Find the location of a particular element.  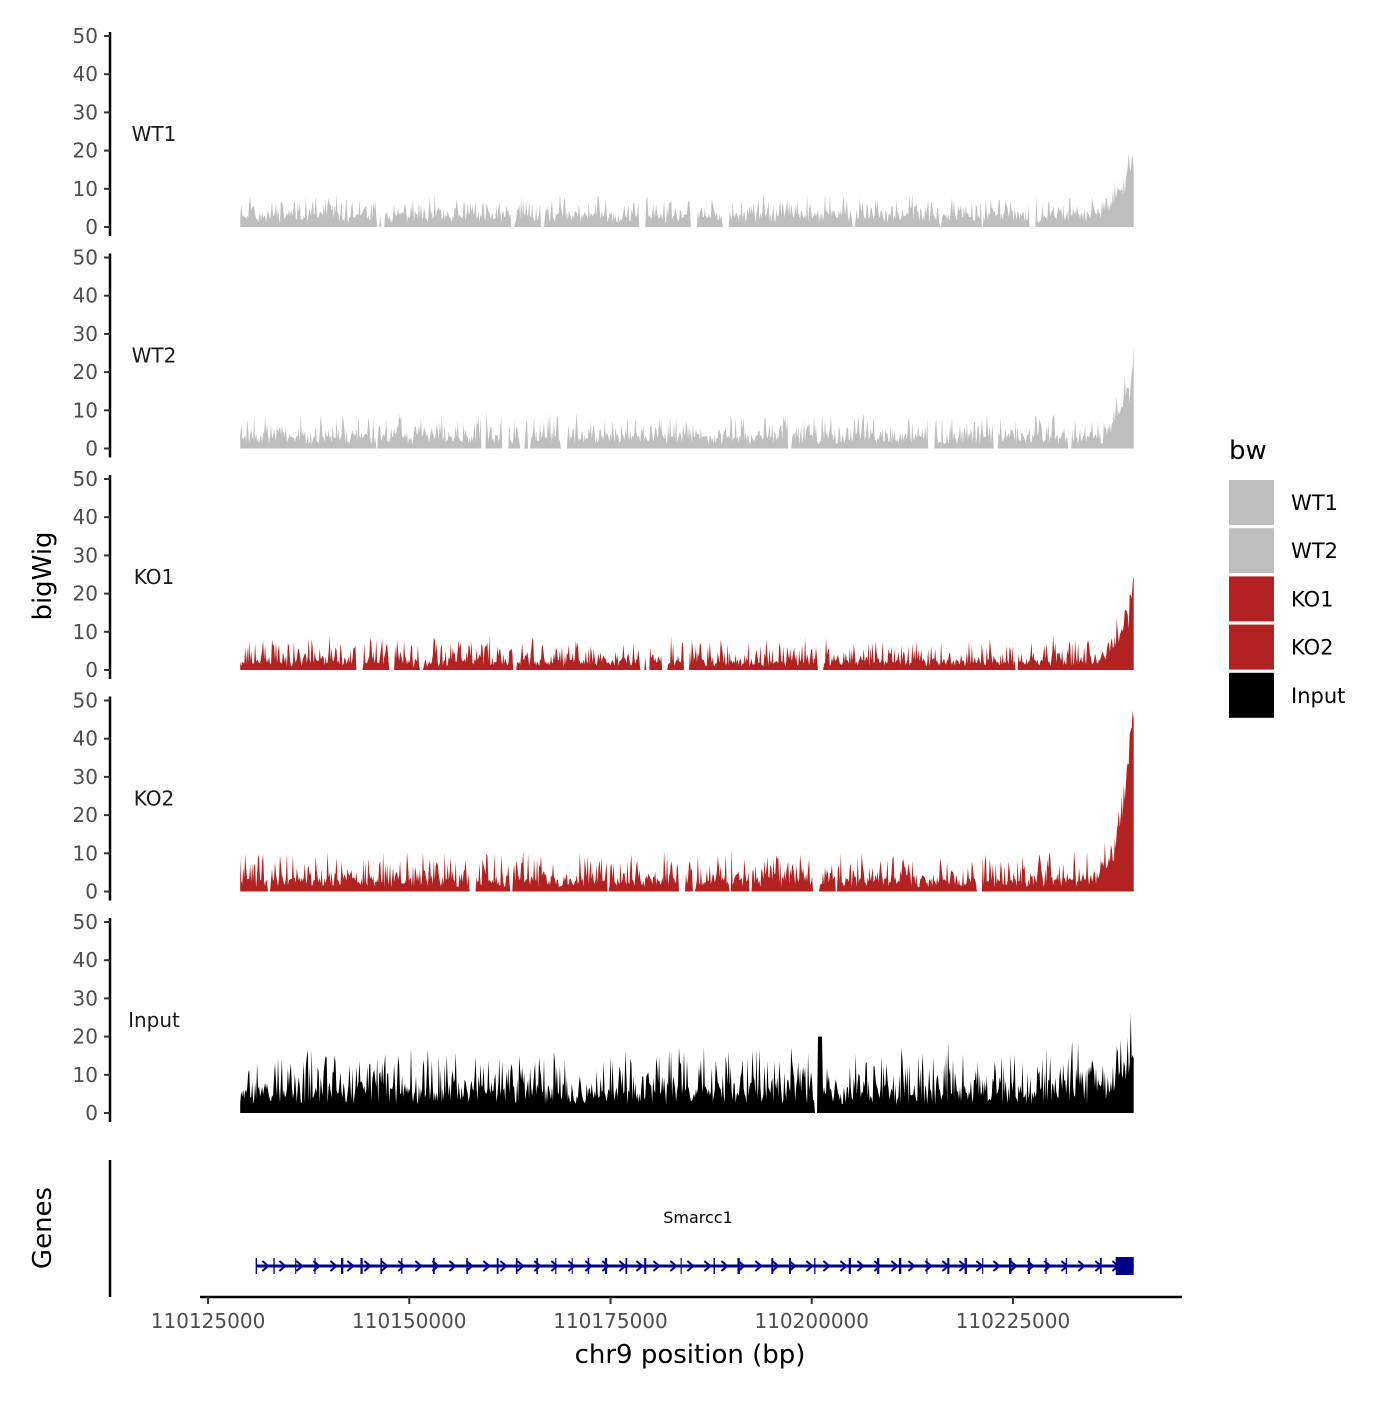

legend-entry-ko1: KO1 is located at coordinates (1281, 599).